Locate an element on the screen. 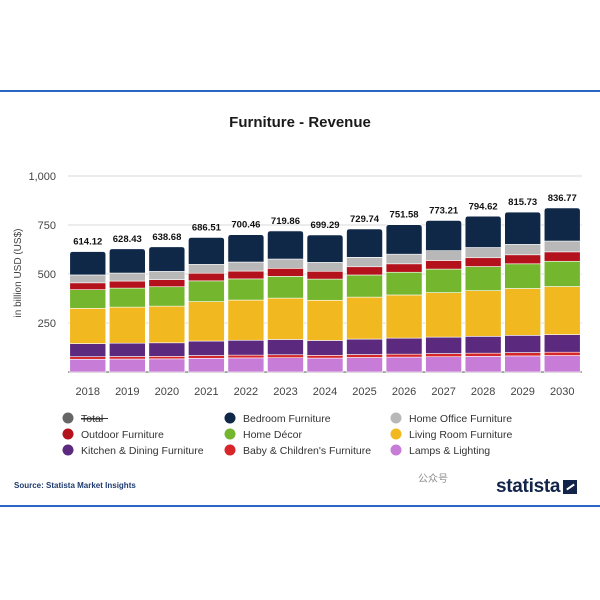  legend-item: Home Office Furniture is located at coordinates (451, 419).